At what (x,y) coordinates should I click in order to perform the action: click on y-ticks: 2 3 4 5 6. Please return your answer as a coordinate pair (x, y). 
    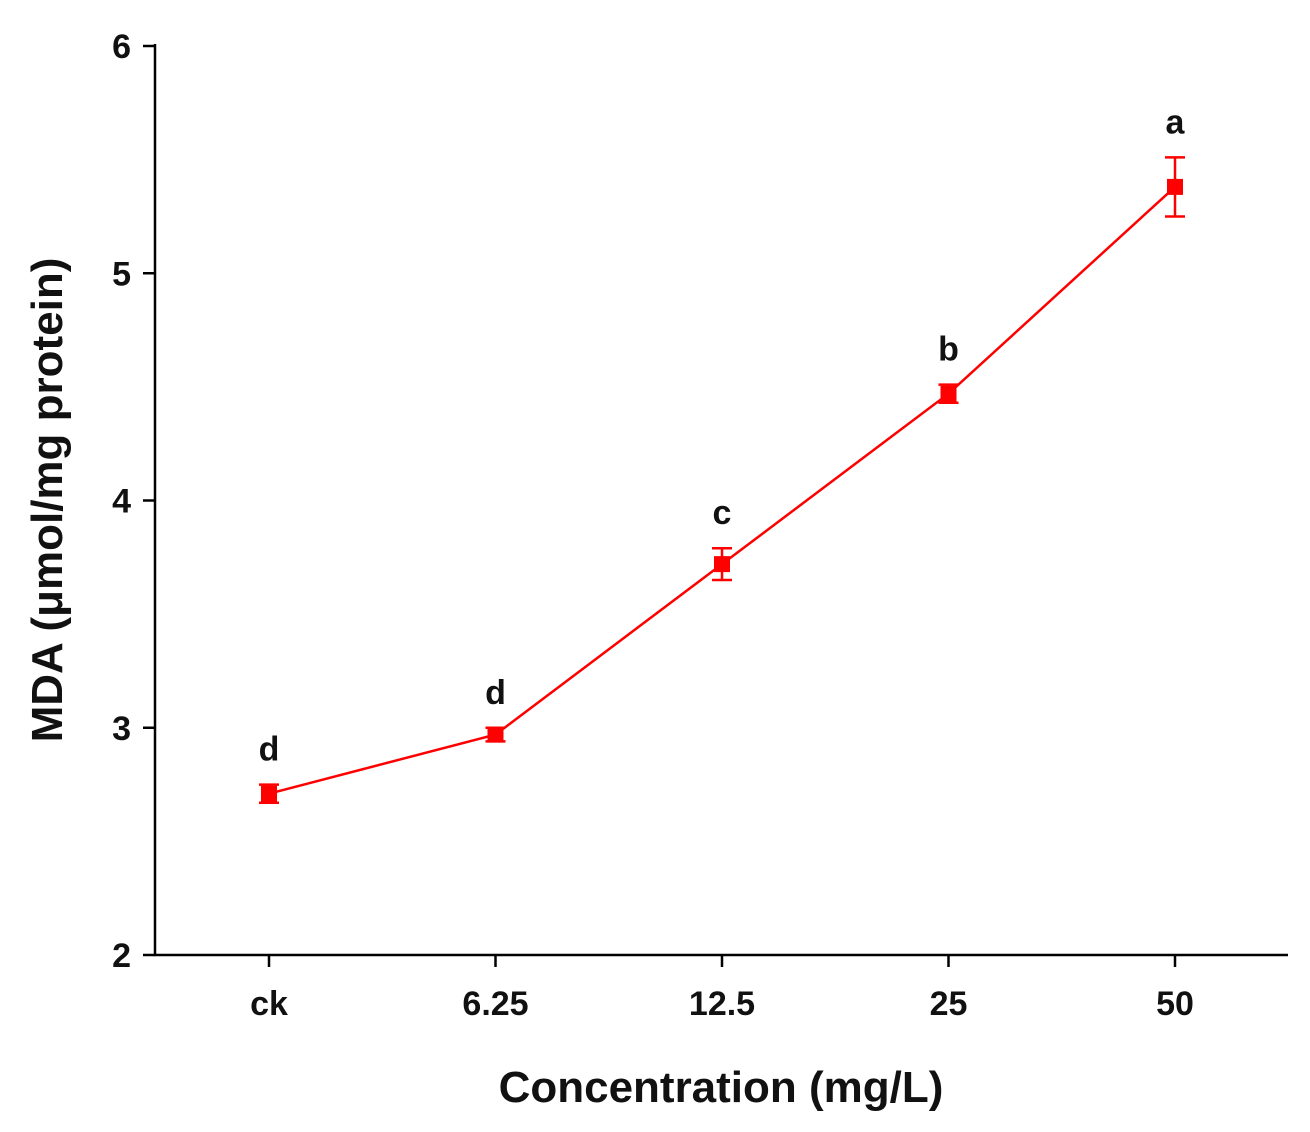
    Looking at the image, I should click on (133, 501).